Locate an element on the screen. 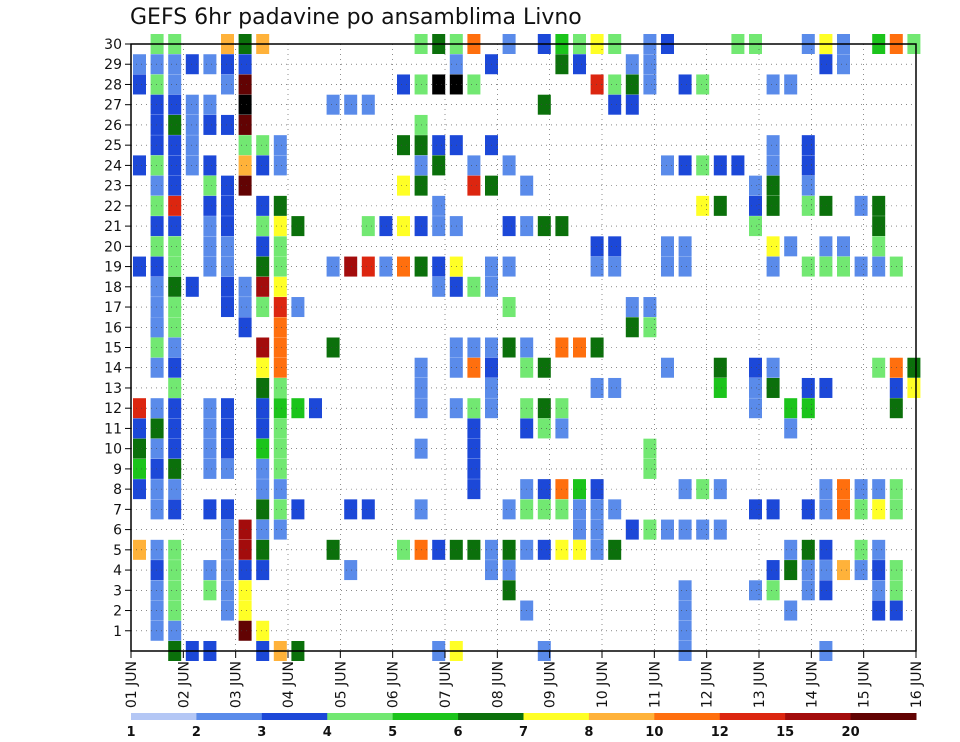 The width and height of the screenshot is (960, 742). y-tick-label: 7 is located at coordinates (117, 510).